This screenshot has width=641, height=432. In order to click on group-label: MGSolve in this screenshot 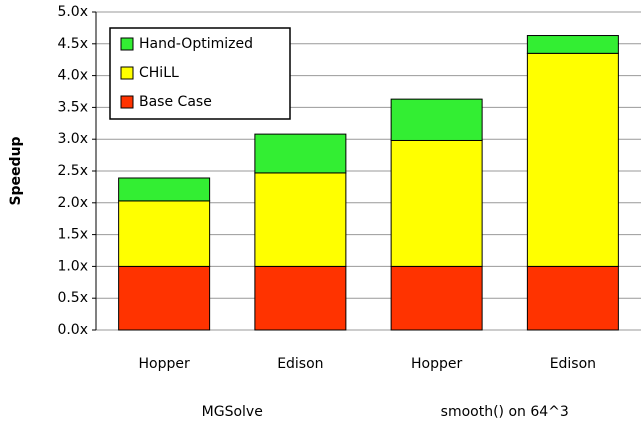, I will do `click(232, 412)`.